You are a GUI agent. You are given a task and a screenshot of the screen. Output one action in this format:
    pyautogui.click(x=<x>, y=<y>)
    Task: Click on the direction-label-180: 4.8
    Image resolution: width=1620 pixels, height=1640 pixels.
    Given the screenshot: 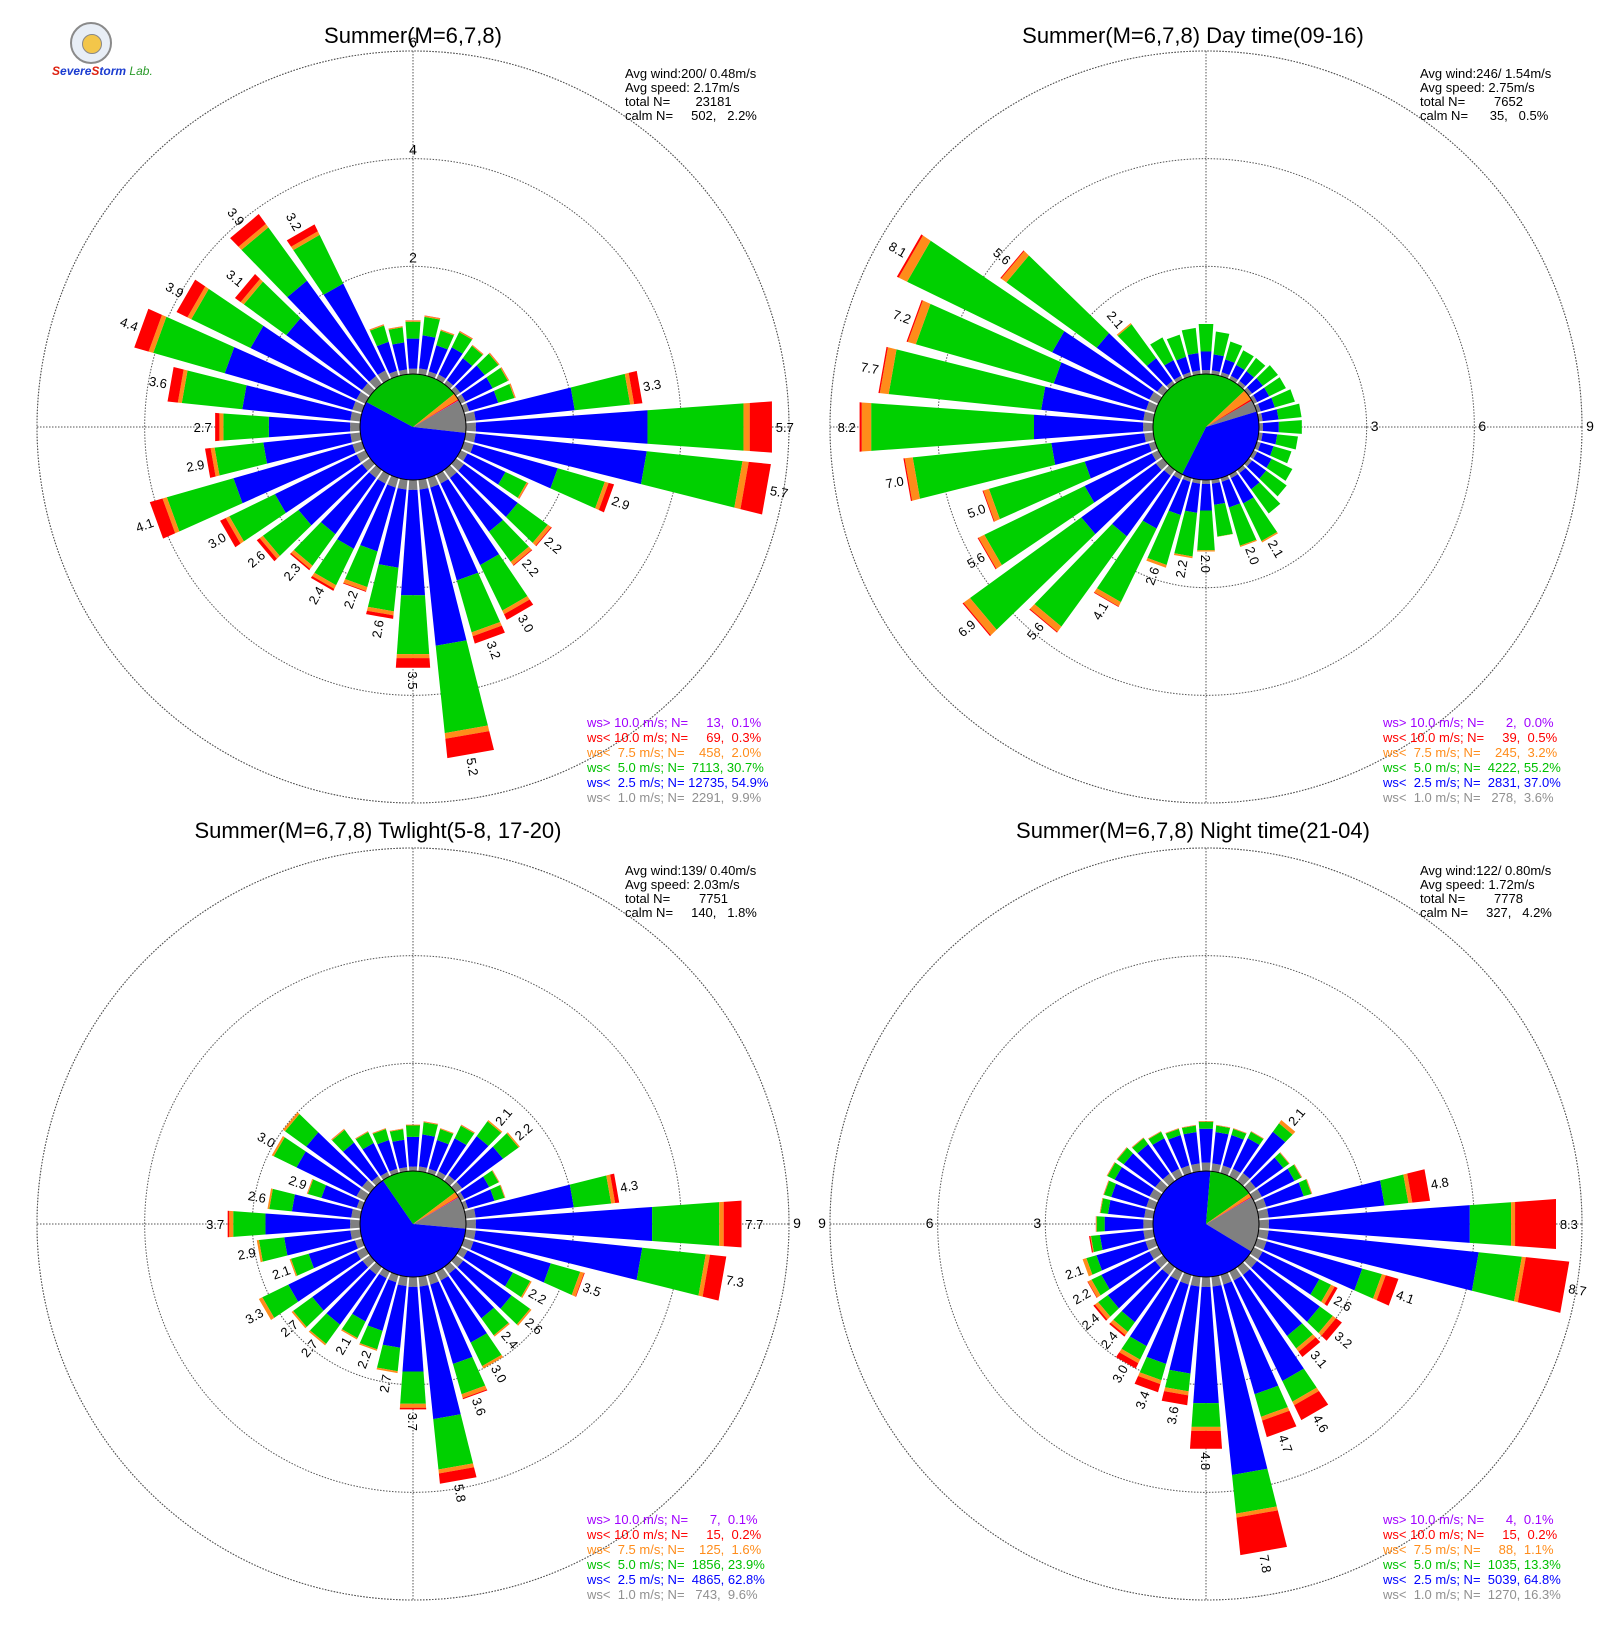 What is the action you would take?
    pyautogui.click(x=1205, y=1461)
    